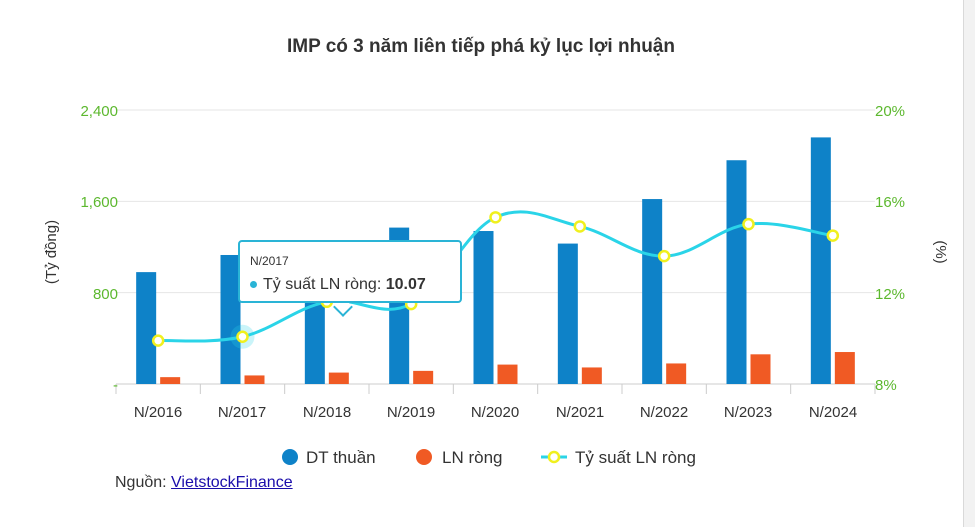 The height and width of the screenshot is (527, 975). I want to click on legend-net-profit-label: LN ròng, so click(472, 457).